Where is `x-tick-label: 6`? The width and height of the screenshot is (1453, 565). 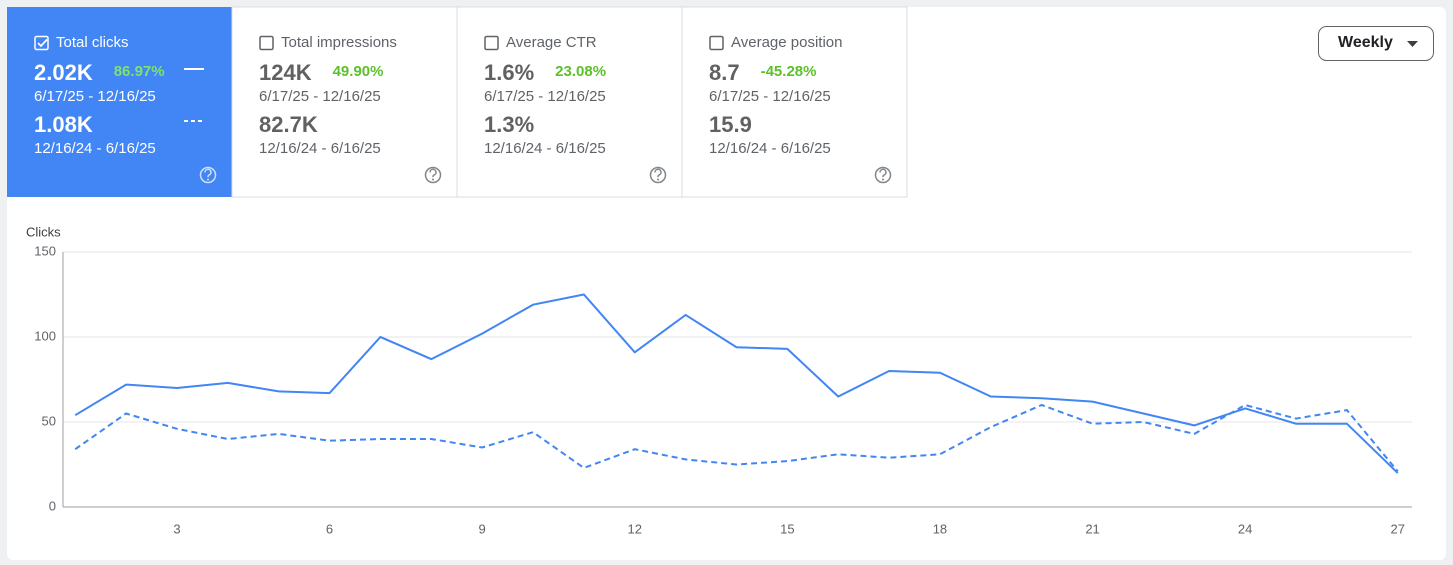
x-tick-label: 6 is located at coordinates (329, 528).